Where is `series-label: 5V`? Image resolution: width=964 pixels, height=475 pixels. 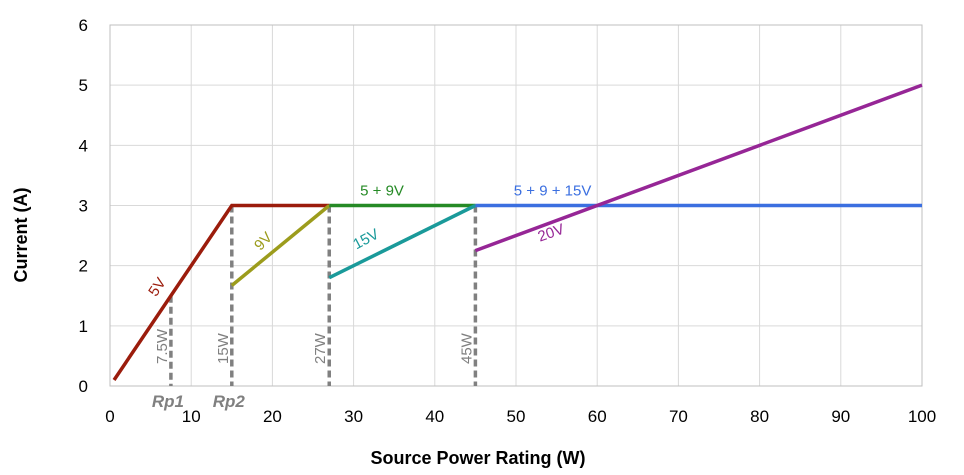 series-label: 5V is located at coordinates (157, 287).